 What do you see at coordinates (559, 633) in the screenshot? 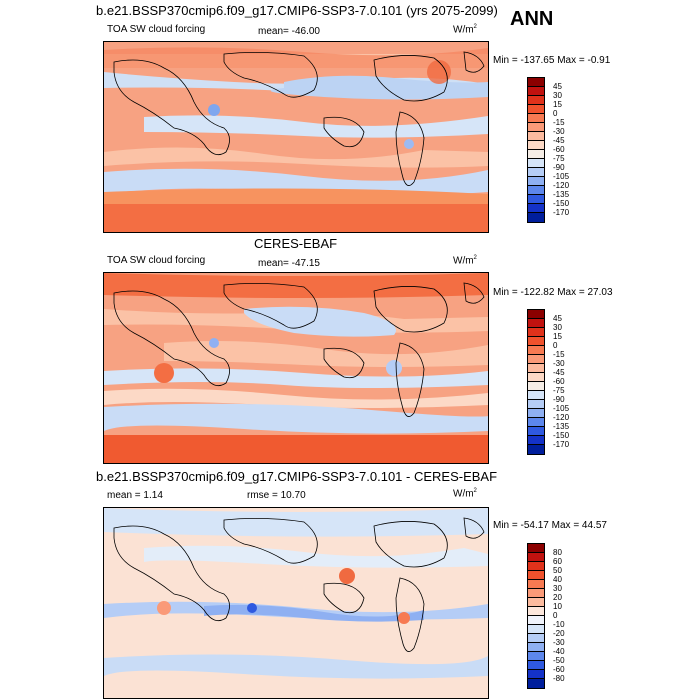
I see `colorbar-tick-label: -20` at bounding box center [559, 633].